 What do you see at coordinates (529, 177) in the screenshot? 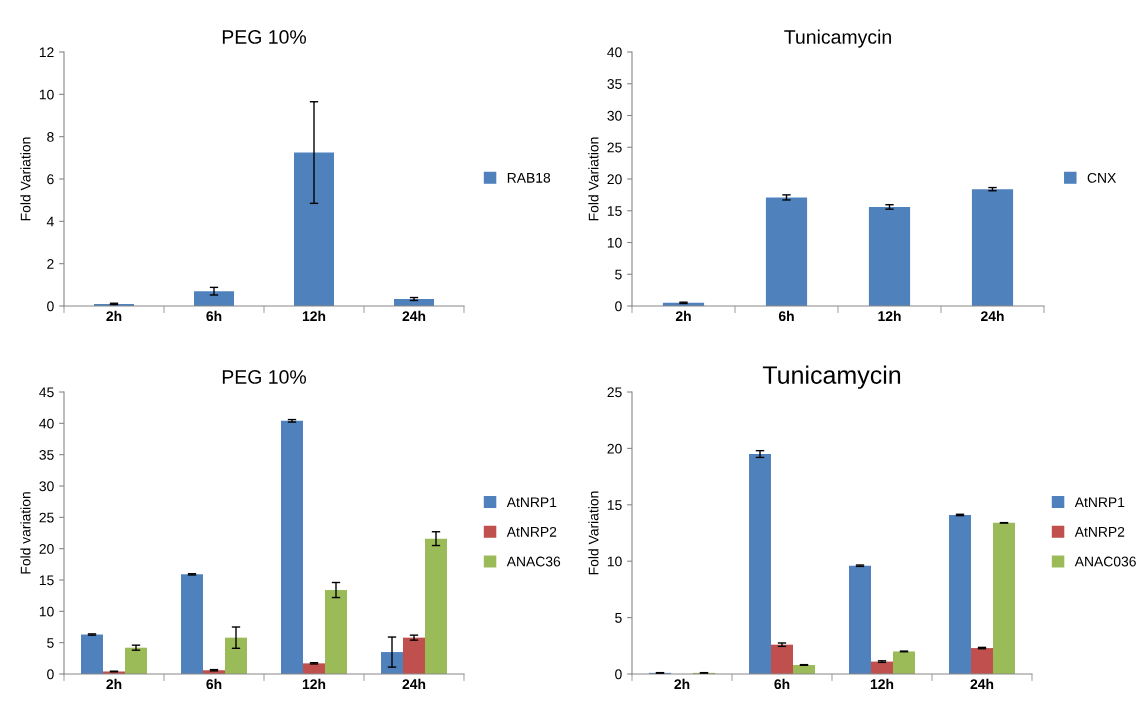
I see `legend-label: RAB18` at bounding box center [529, 177].